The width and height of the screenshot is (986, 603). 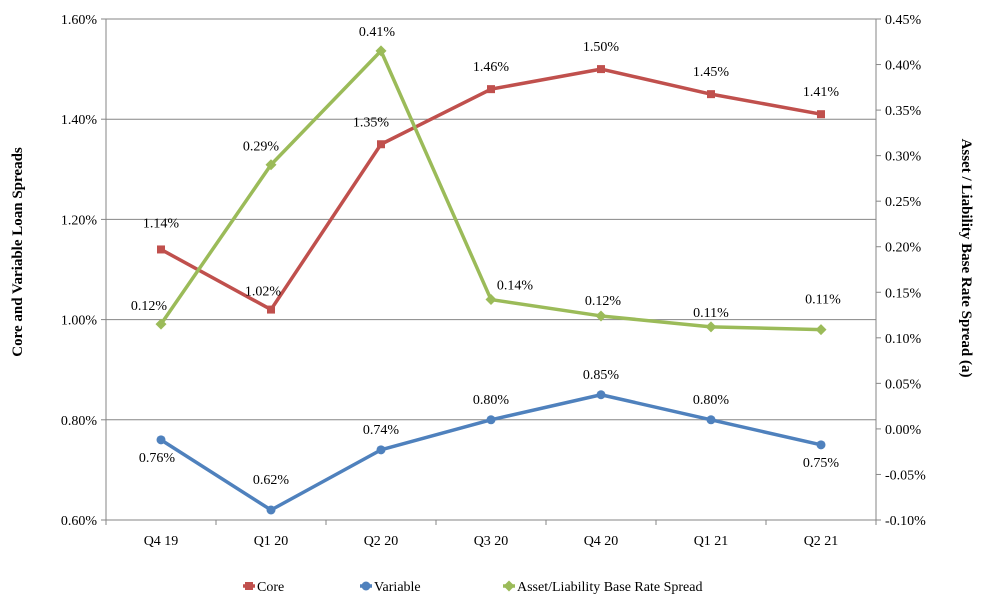 What do you see at coordinates (711, 72) in the screenshot?
I see `core-data-label: 1.45%` at bounding box center [711, 72].